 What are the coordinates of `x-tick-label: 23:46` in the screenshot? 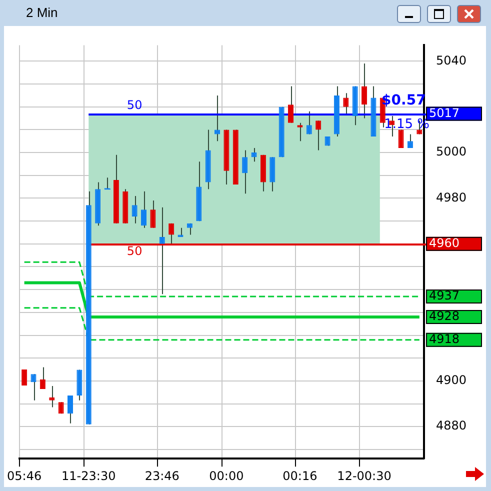 It's located at (162, 475).